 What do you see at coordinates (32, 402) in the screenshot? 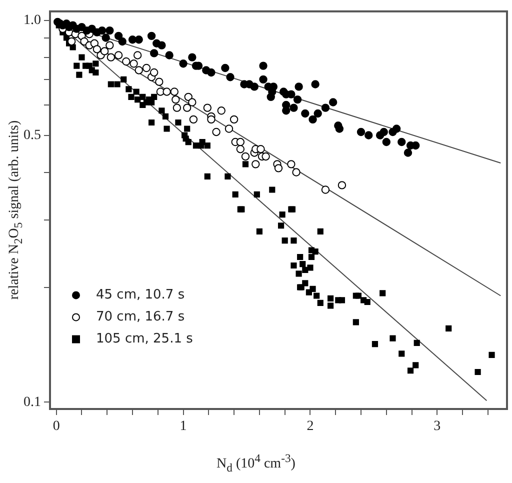
I see `y-tick-label: 0.1` at bounding box center [32, 402].